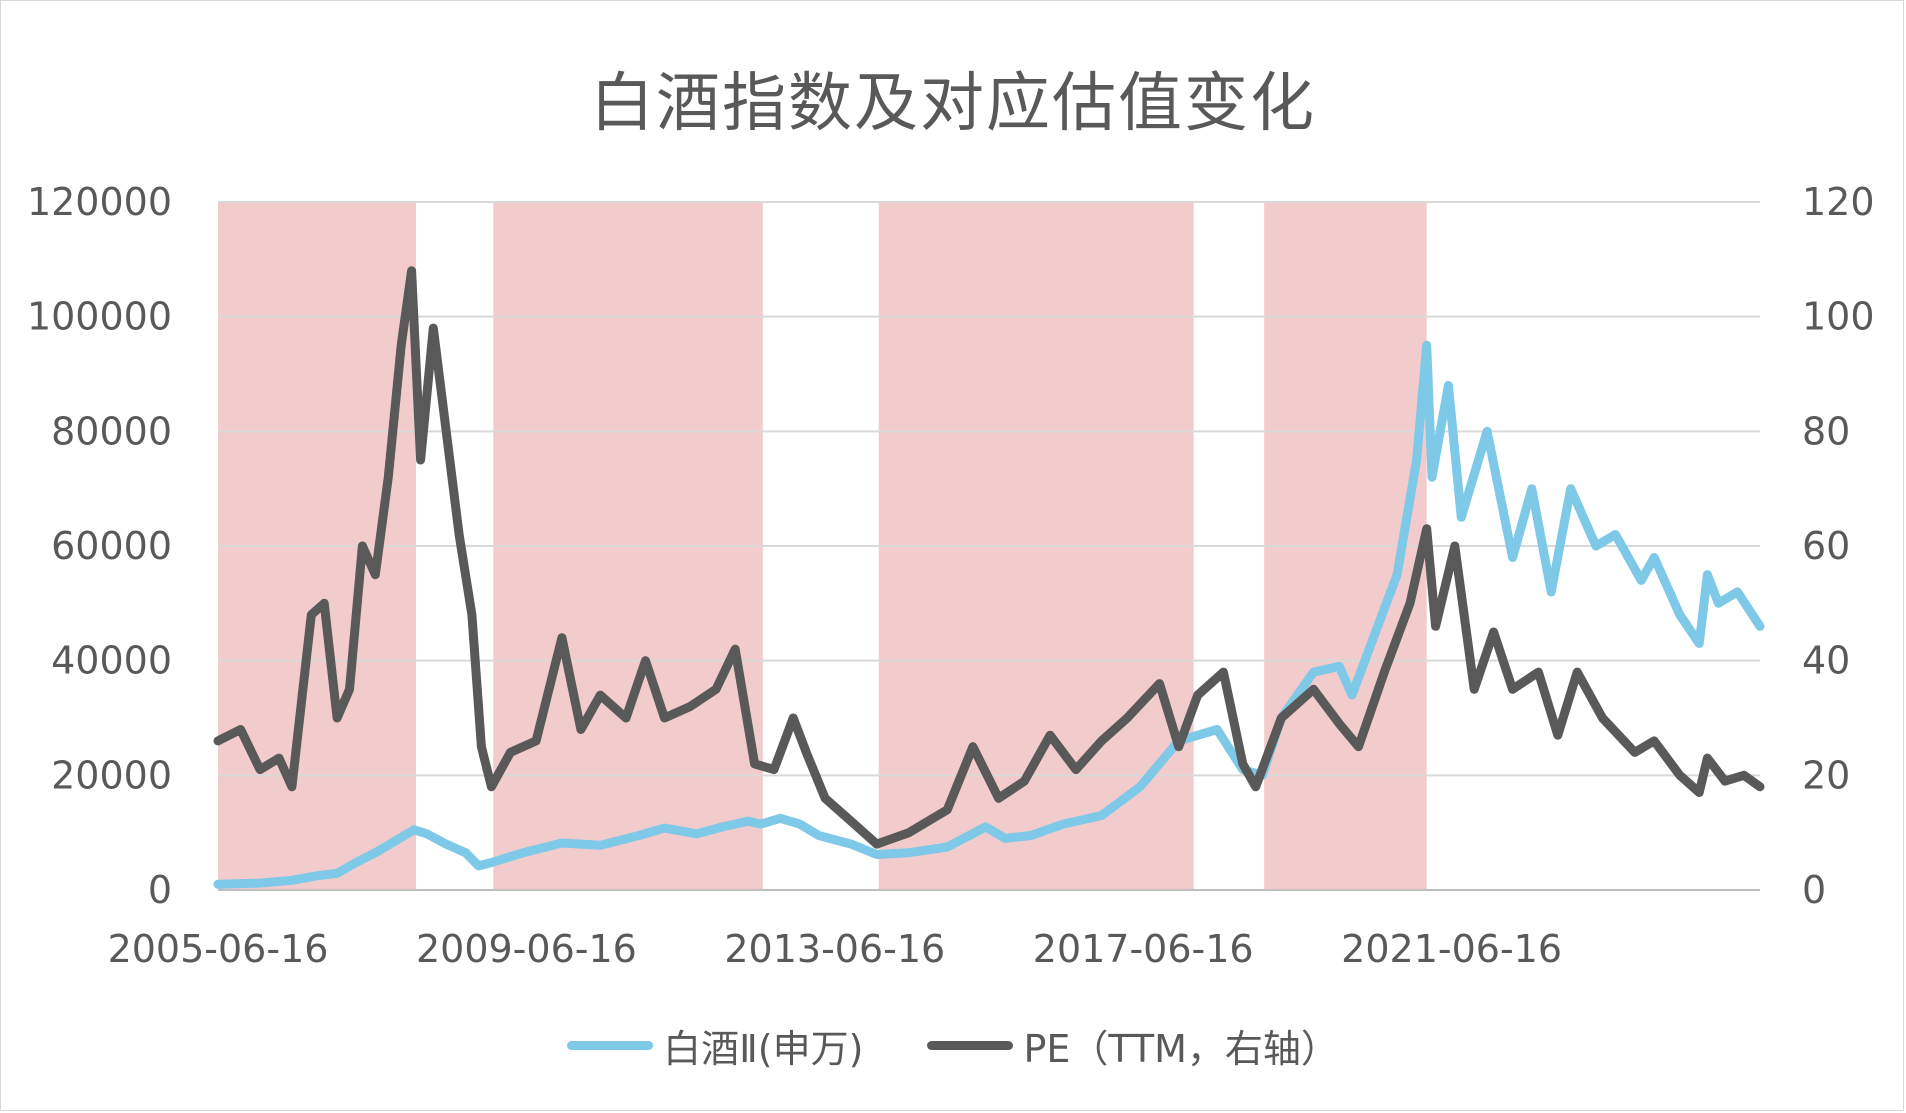 The height and width of the screenshot is (1113, 1906). Describe the element at coordinates (99, 317) in the screenshot. I see `y-left-tick: 100000` at that location.